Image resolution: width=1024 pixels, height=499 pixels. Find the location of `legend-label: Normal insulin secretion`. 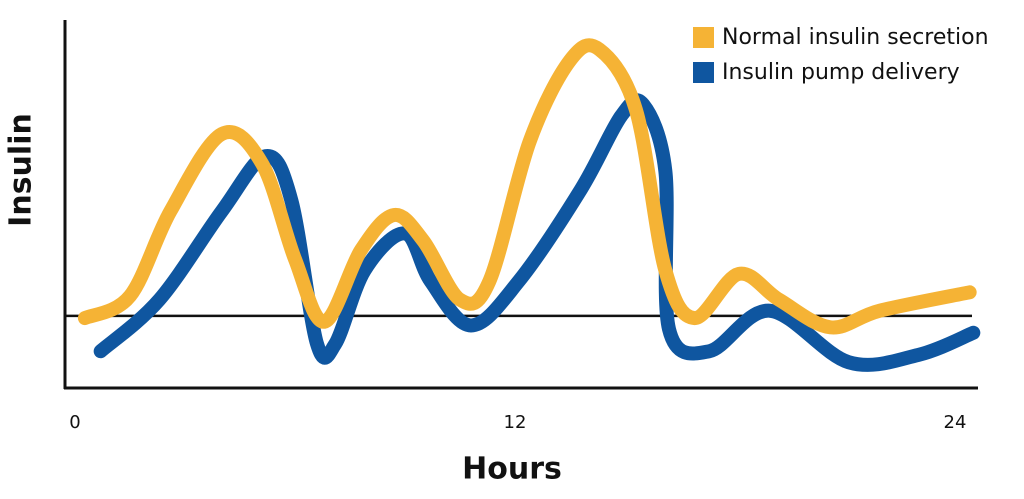

legend-label: Normal insulin secretion is located at coordinates (855, 37).